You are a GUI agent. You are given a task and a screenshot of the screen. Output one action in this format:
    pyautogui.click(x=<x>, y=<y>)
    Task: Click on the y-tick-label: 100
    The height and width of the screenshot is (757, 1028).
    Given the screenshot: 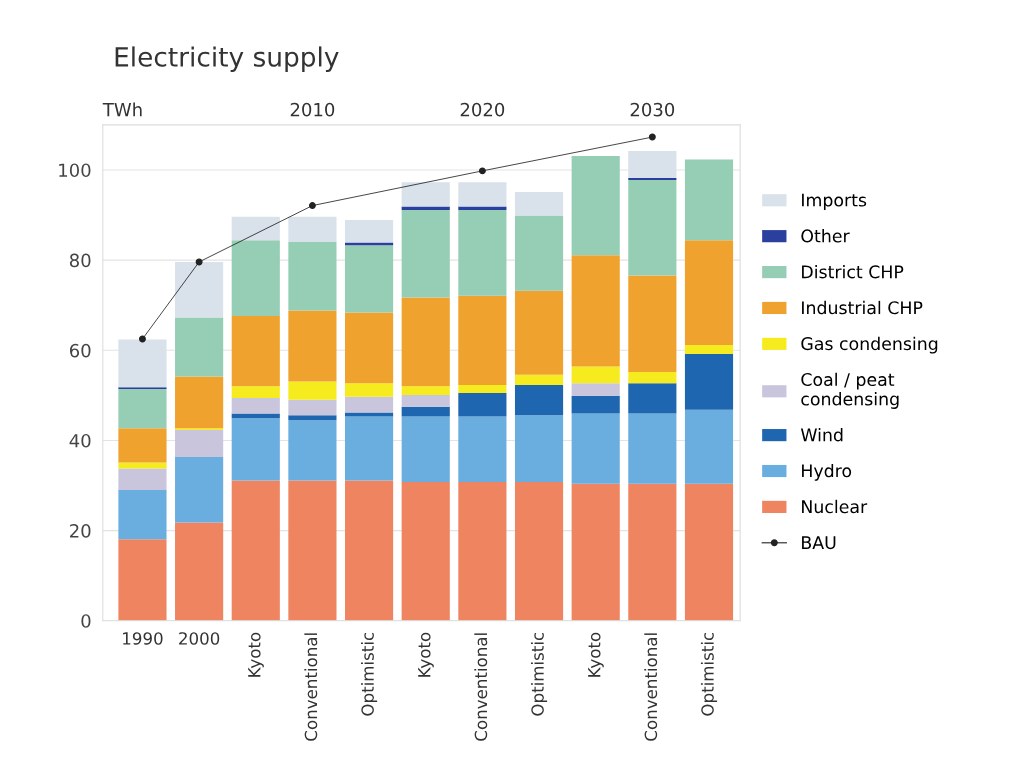 What is the action you would take?
    pyautogui.click(x=75, y=170)
    